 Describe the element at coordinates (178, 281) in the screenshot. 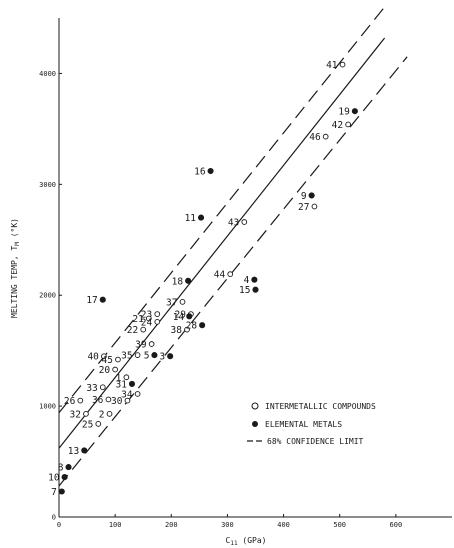

I see `point-label: 18` at that location.